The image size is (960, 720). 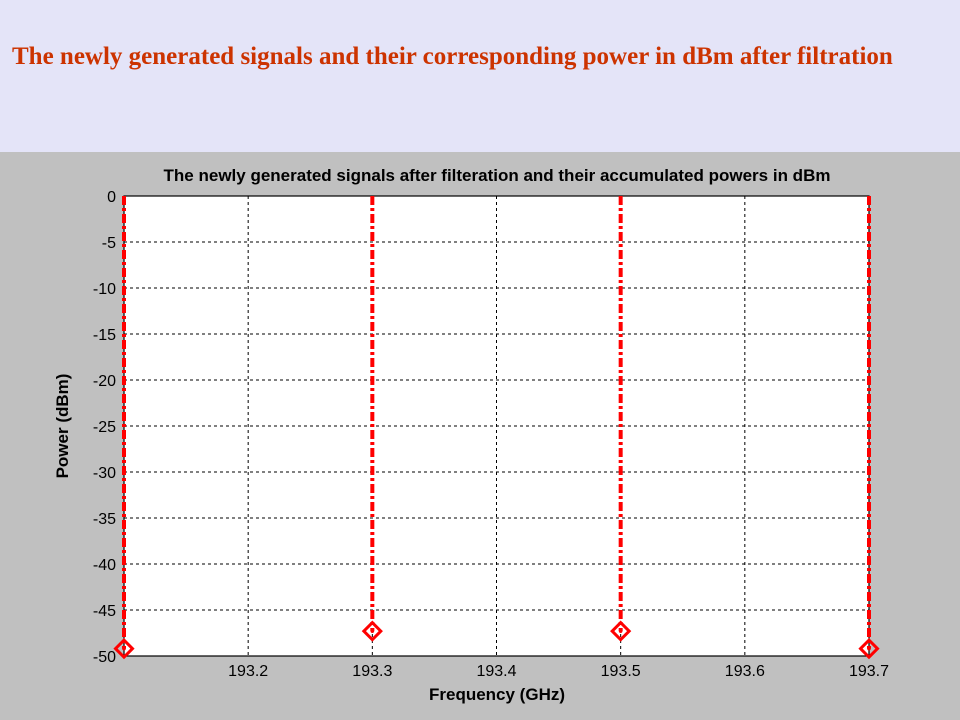 I want to click on y-tick-label: -15, so click(x=104, y=335).